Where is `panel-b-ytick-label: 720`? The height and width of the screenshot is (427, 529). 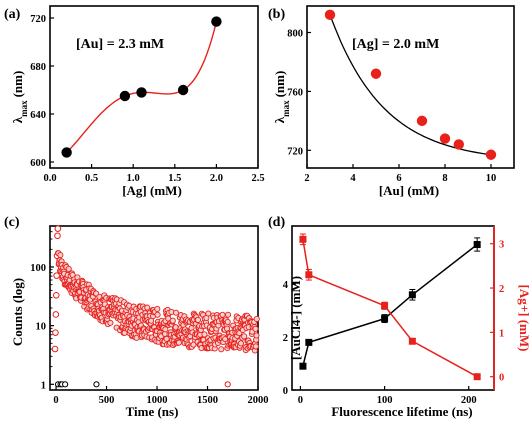 panel-b-ytick-label: 720 is located at coordinates (295, 151).